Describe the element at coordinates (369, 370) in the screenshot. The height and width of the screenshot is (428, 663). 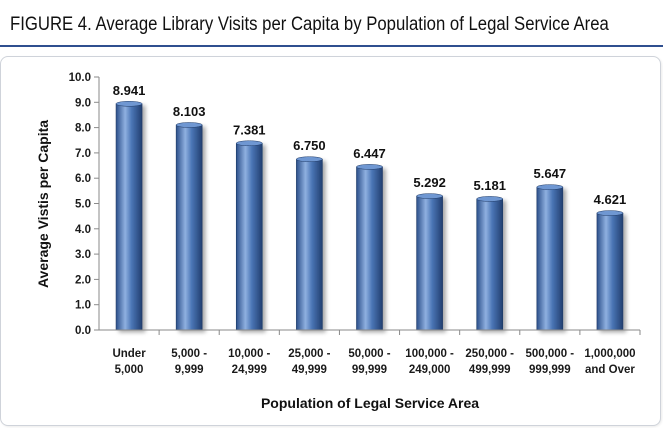
I see `x-tick-label-line: 99,999` at that location.